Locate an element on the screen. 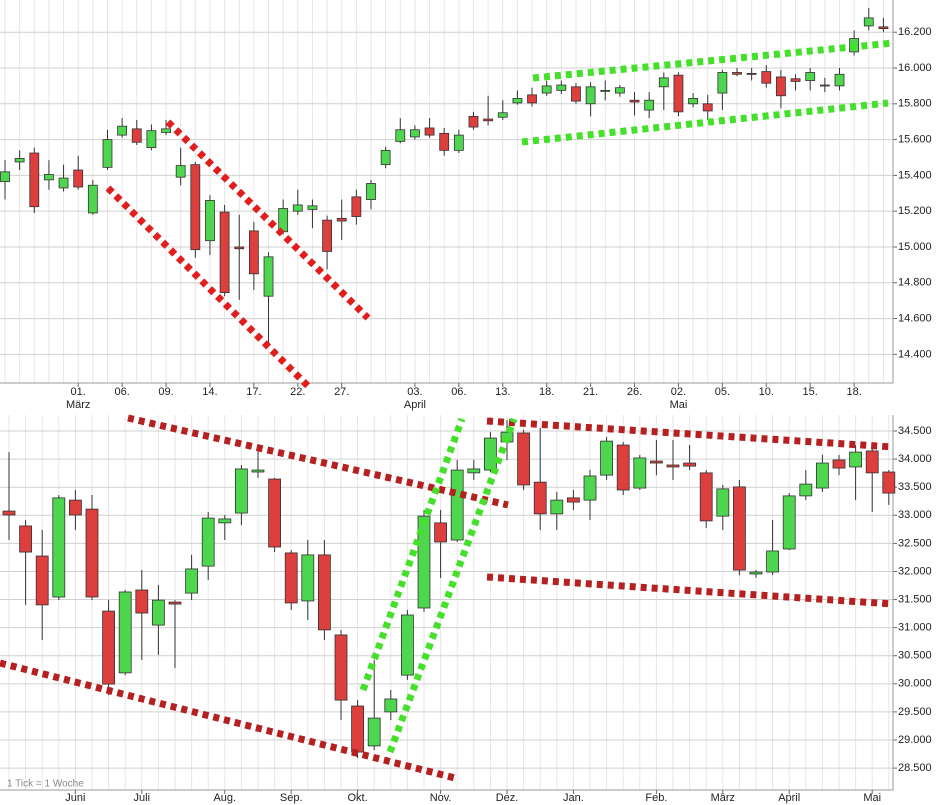  y-tick-label: 15.000 is located at coordinates (915, 247).